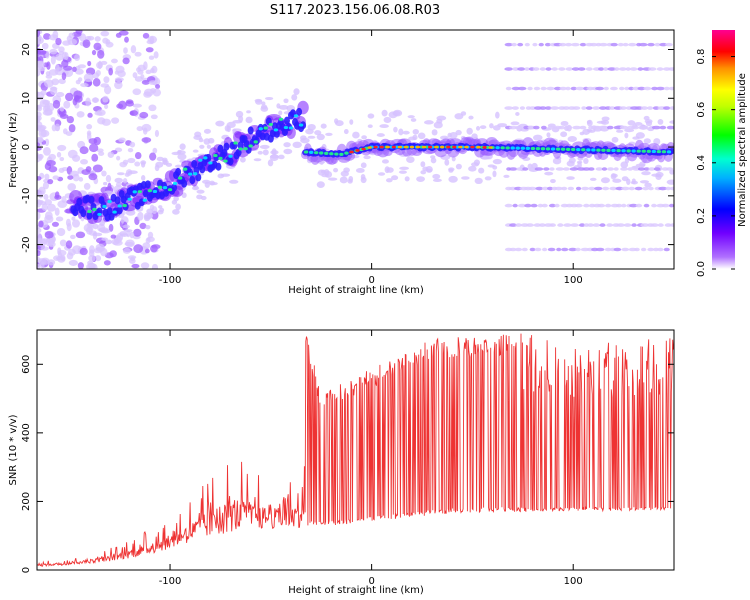 The width and height of the screenshot is (750, 600). Describe the element at coordinates (26, 570) in the screenshot. I see `snr-y-tick-label: 0` at that location.